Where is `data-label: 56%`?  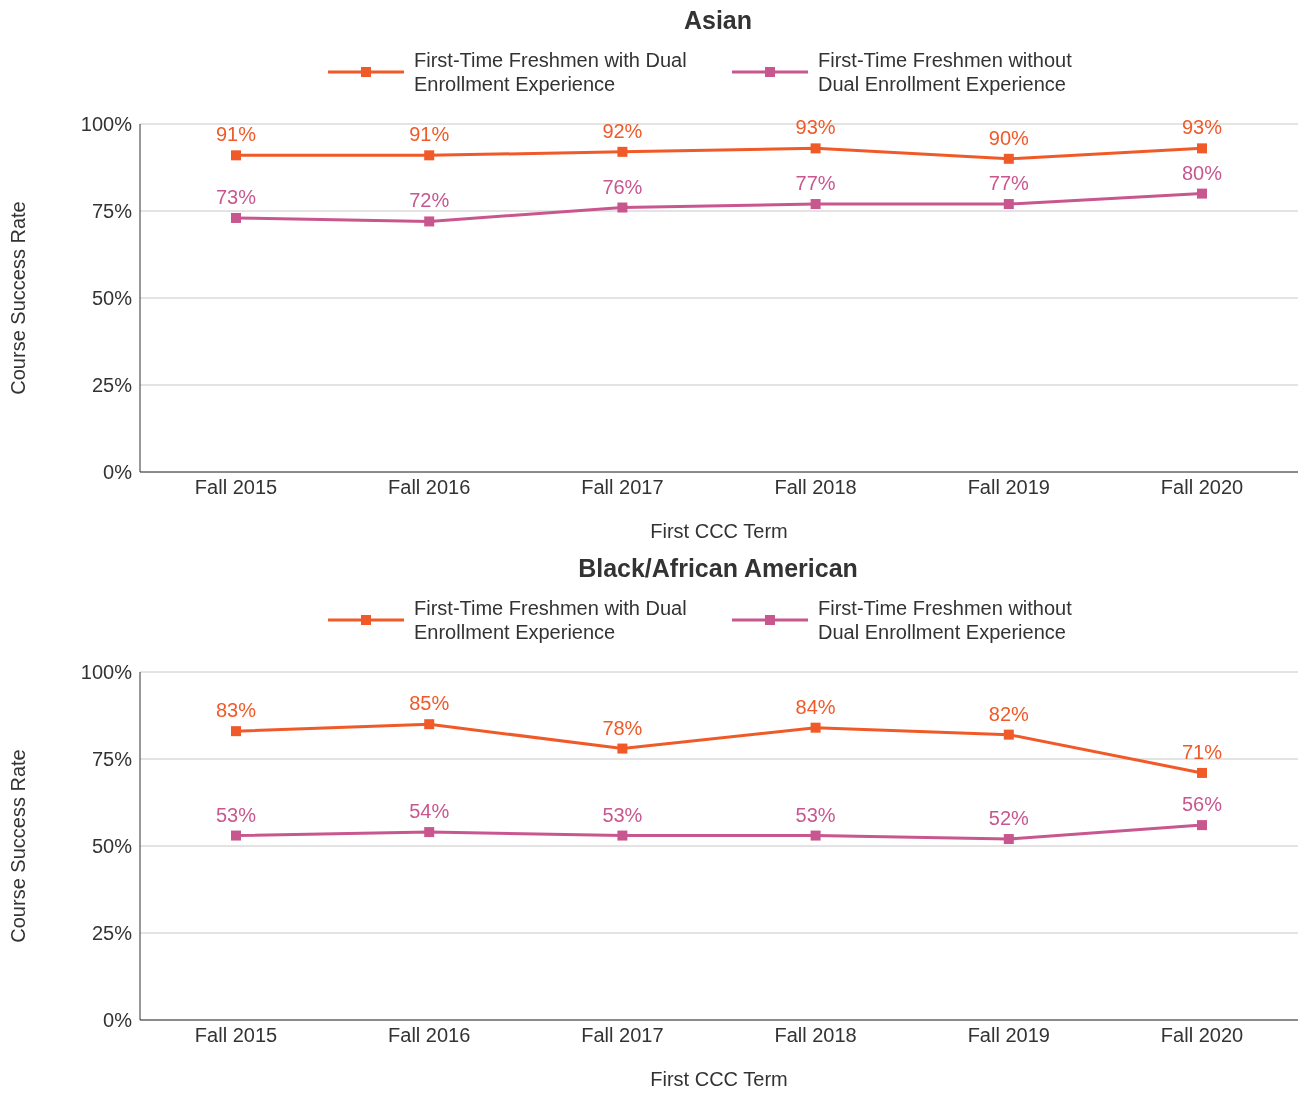
data-label: 56% is located at coordinates (1202, 804).